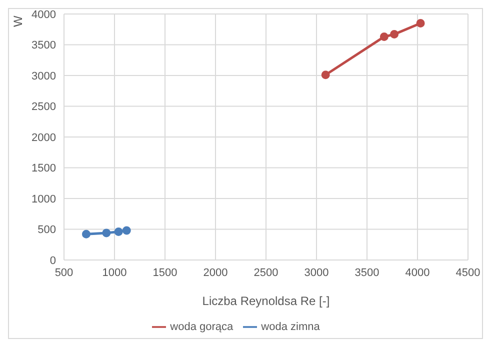  What do you see at coordinates (266, 272) in the screenshot?
I see `x-tick-label: 2500` at bounding box center [266, 272].